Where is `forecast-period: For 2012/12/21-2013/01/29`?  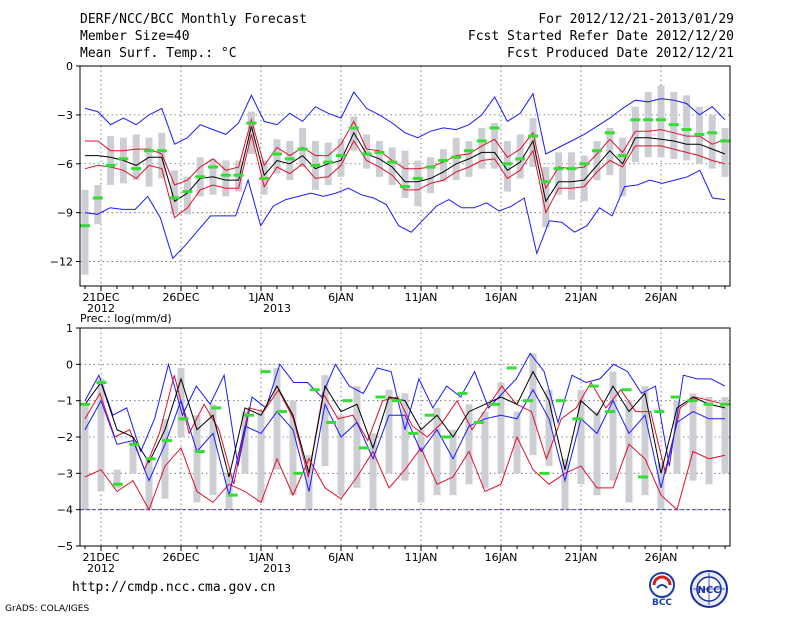
forecast-period: For 2012/12/21-2013/01/29 is located at coordinates (636, 19).